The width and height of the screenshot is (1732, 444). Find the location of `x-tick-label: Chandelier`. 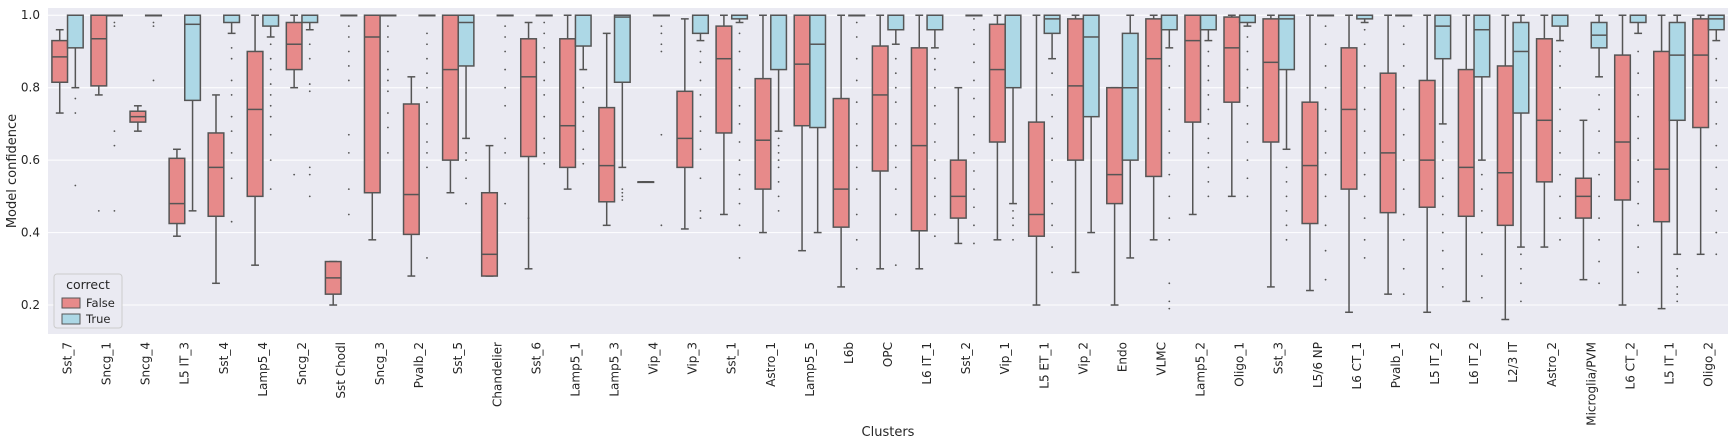

x-tick-label: Chandelier is located at coordinates (497, 374).